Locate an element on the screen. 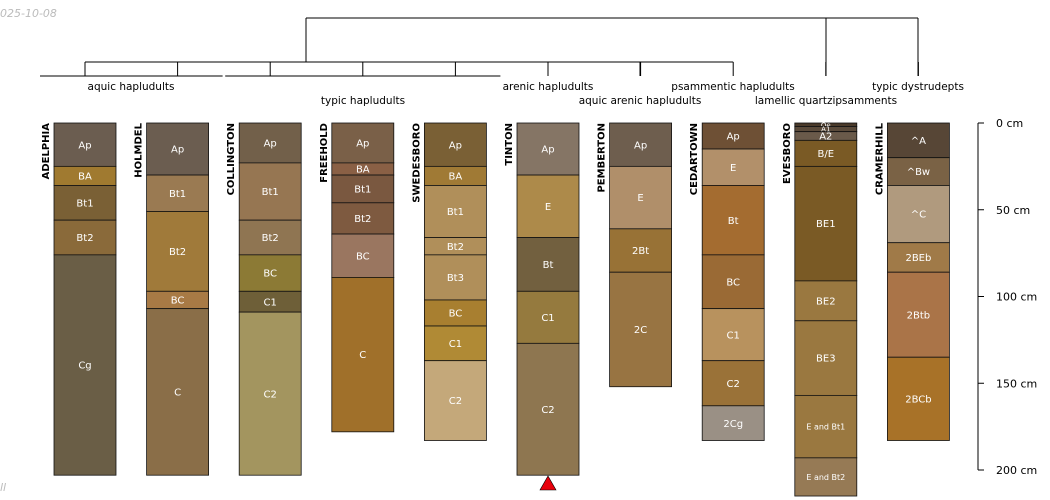 This screenshot has width=1050, height=500. horizon-label: Bt3 is located at coordinates (455, 278).